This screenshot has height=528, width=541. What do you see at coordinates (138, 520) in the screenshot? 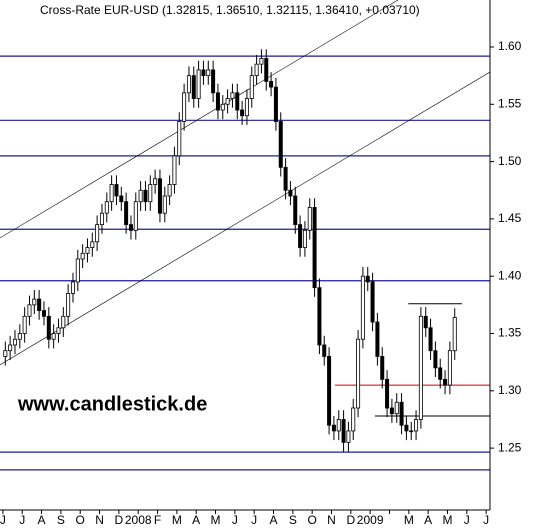
I see `x-tick-label: 2008` at bounding box center [138, 520].